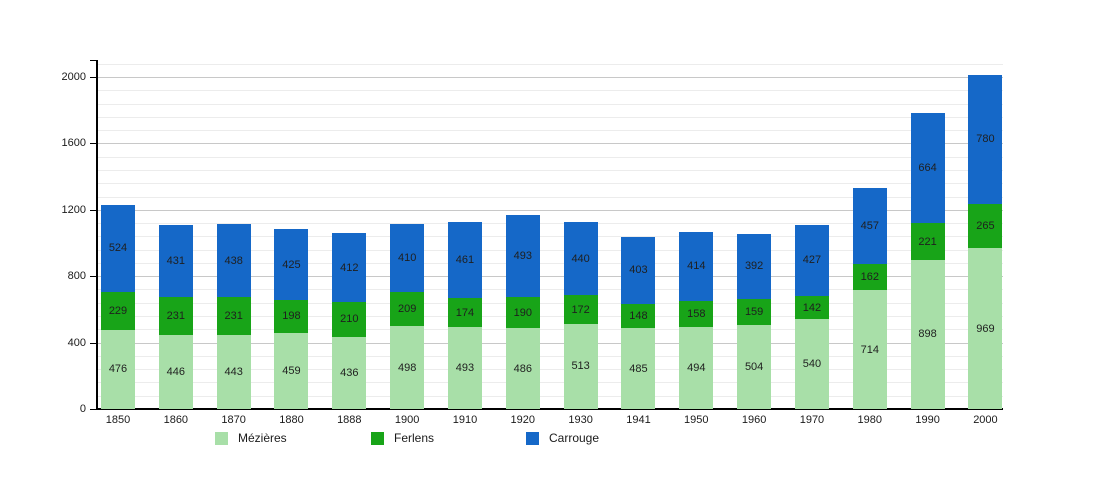 The width and height of the screenshot is (1100, 500). What do you see at coordinates (407, 420) in the screenshot?
I see `x-tick-label: 1900` at bounding box center [407, 420].